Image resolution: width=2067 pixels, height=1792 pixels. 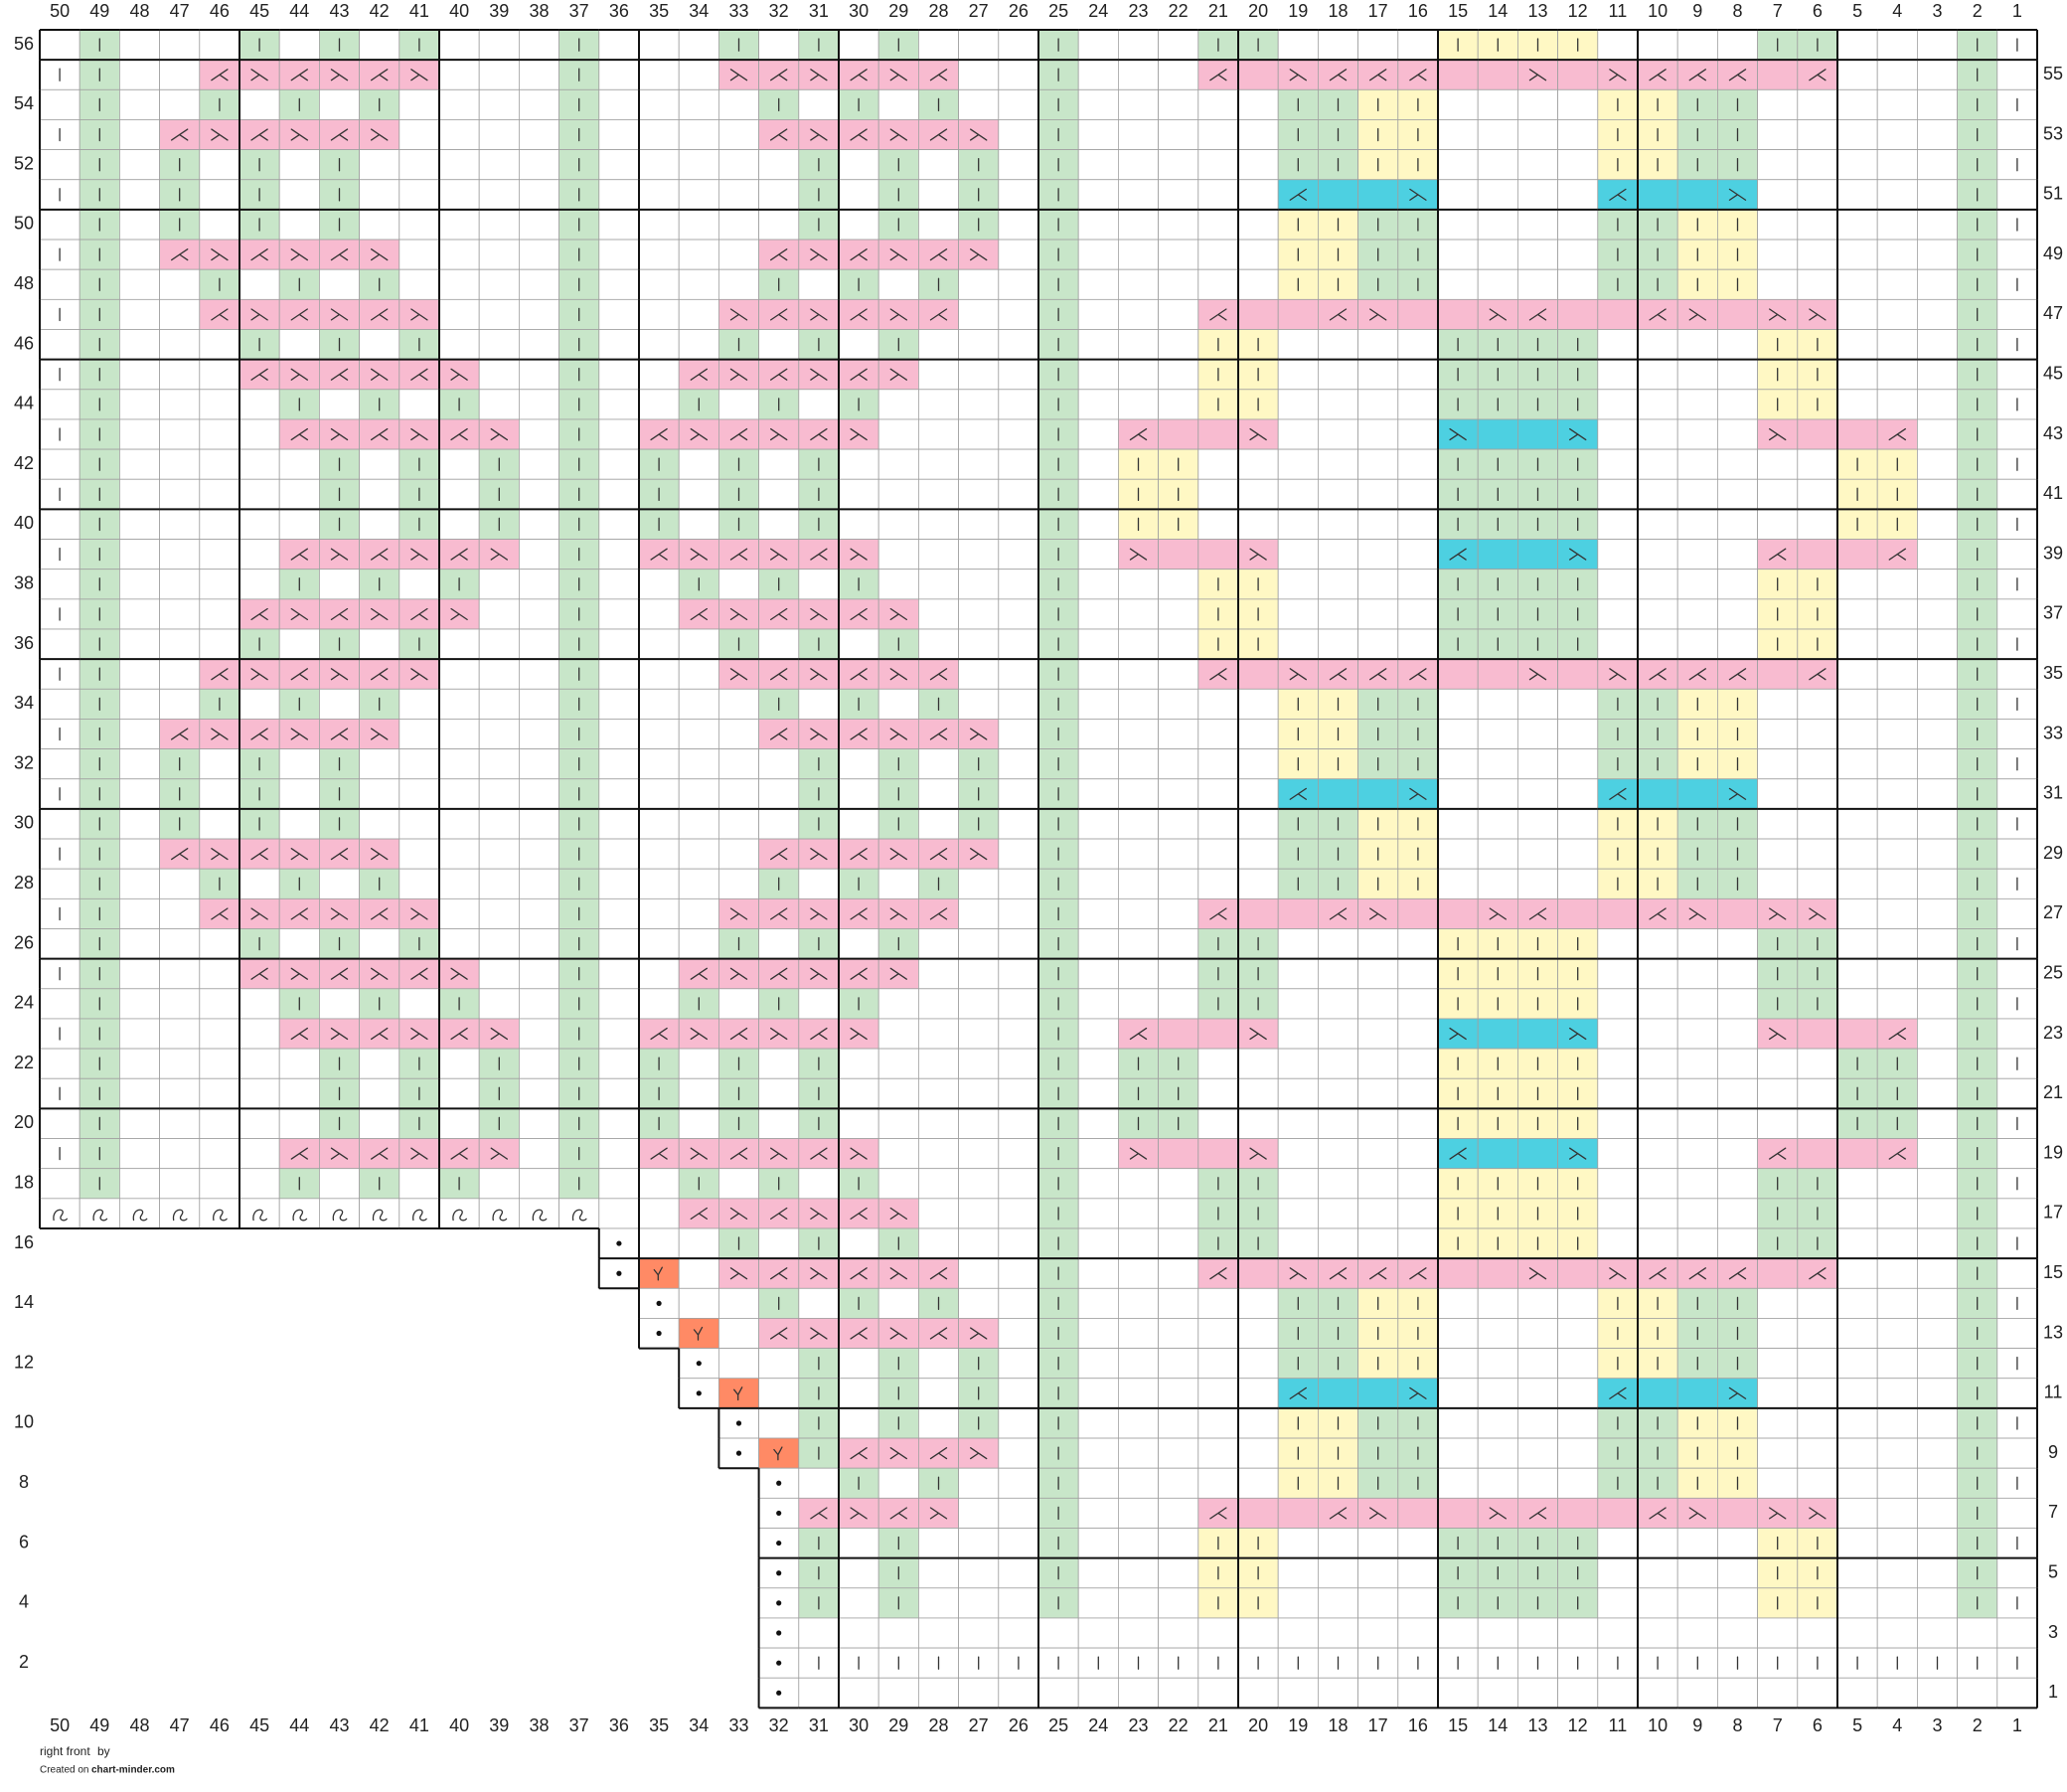 I want to click on column-number: 3, so click(x=1937, y=11).